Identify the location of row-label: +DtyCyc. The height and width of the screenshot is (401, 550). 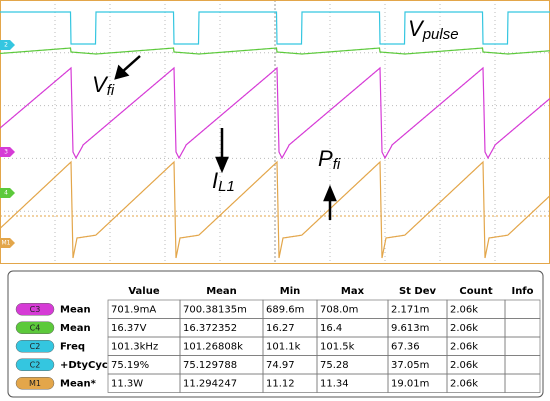
(84, 365).